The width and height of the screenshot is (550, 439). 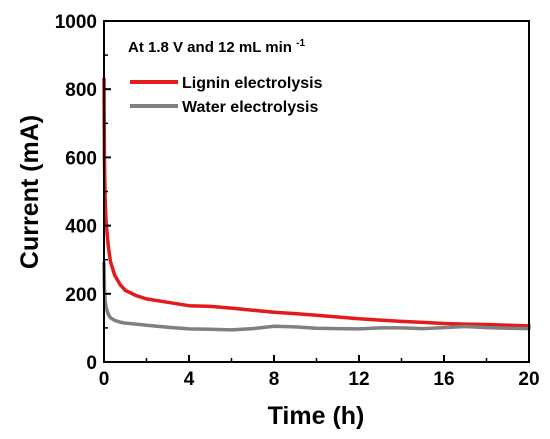 I want to click on y-tick-label: 400, so click(x=81, y=227).